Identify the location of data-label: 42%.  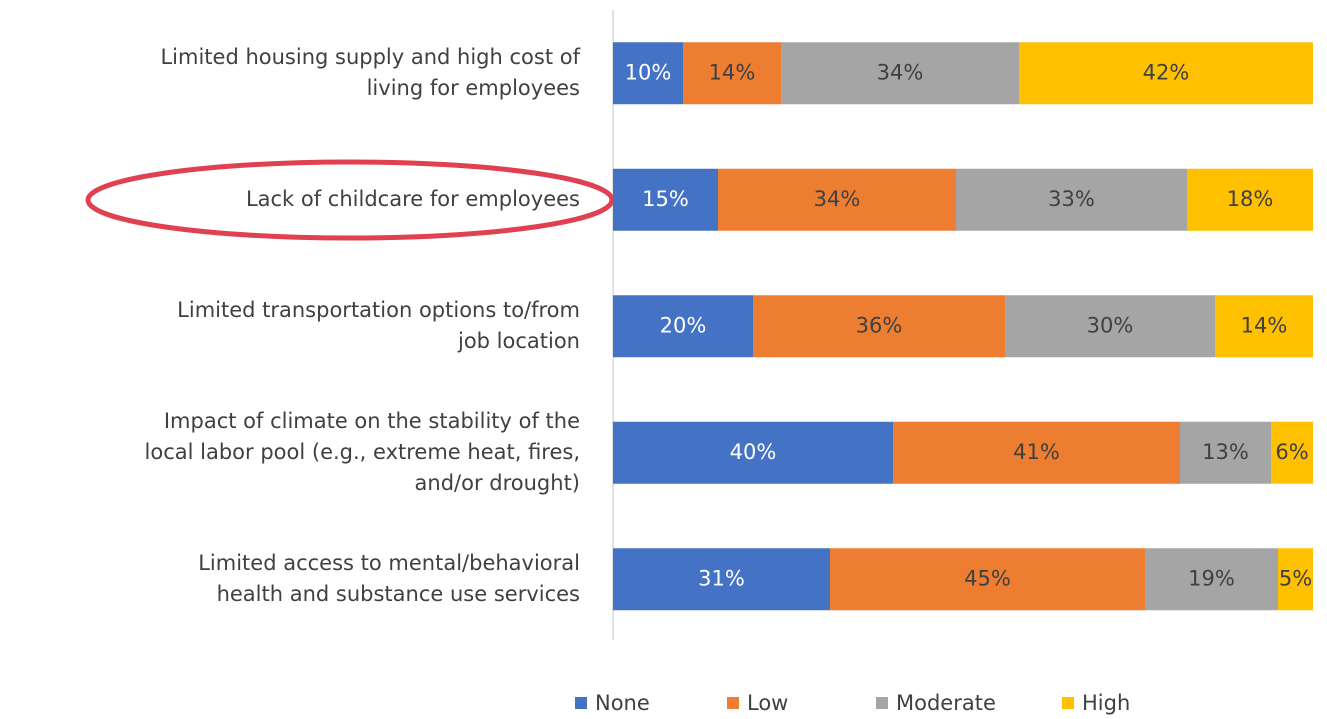
(1166, 72).